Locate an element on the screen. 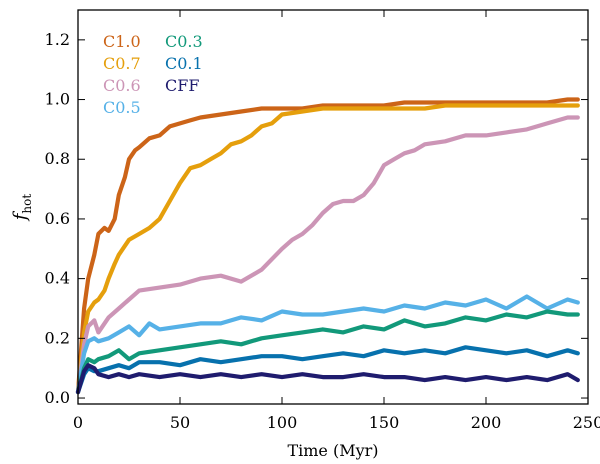 The width and height of the screenshot is (600, 464). legend-item-c0-1: C0.1 is located at coordinates (184, 63).